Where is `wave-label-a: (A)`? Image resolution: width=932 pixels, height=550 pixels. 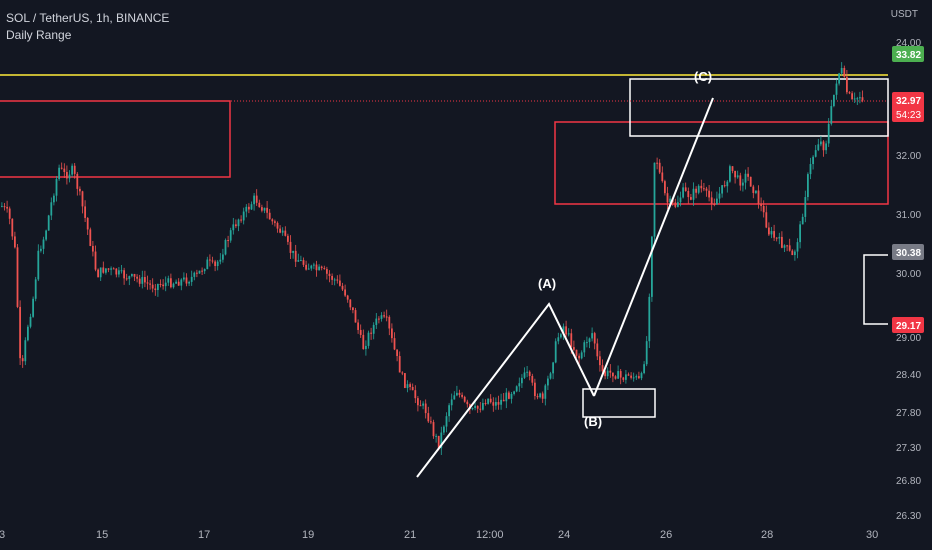
wave-label-a: (A) is located at coordinates (547, 283).